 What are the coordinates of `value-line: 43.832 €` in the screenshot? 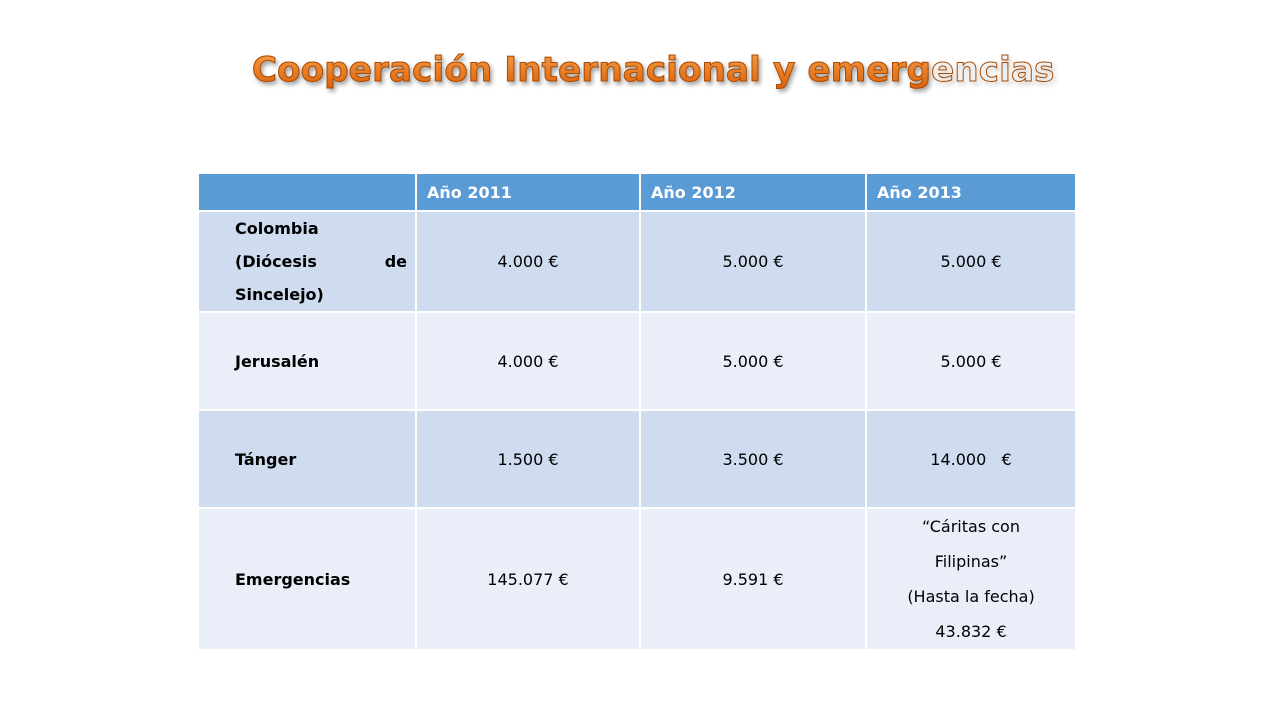 It's located at (971, 631).